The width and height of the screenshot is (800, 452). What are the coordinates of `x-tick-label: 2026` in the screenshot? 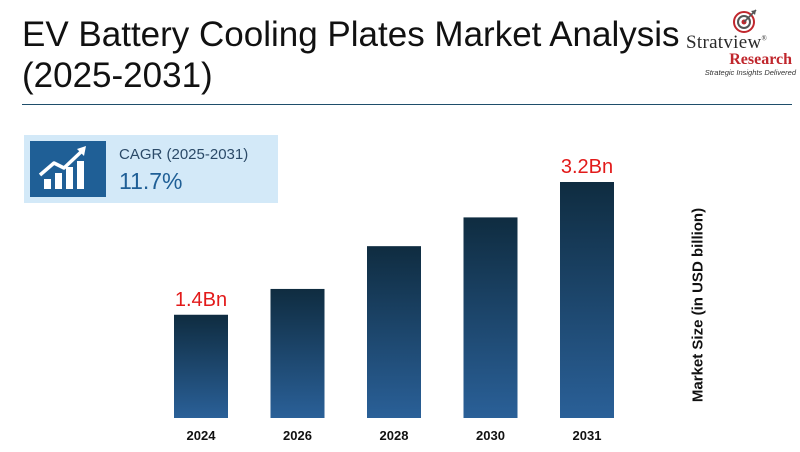 It's located at (297, 435).